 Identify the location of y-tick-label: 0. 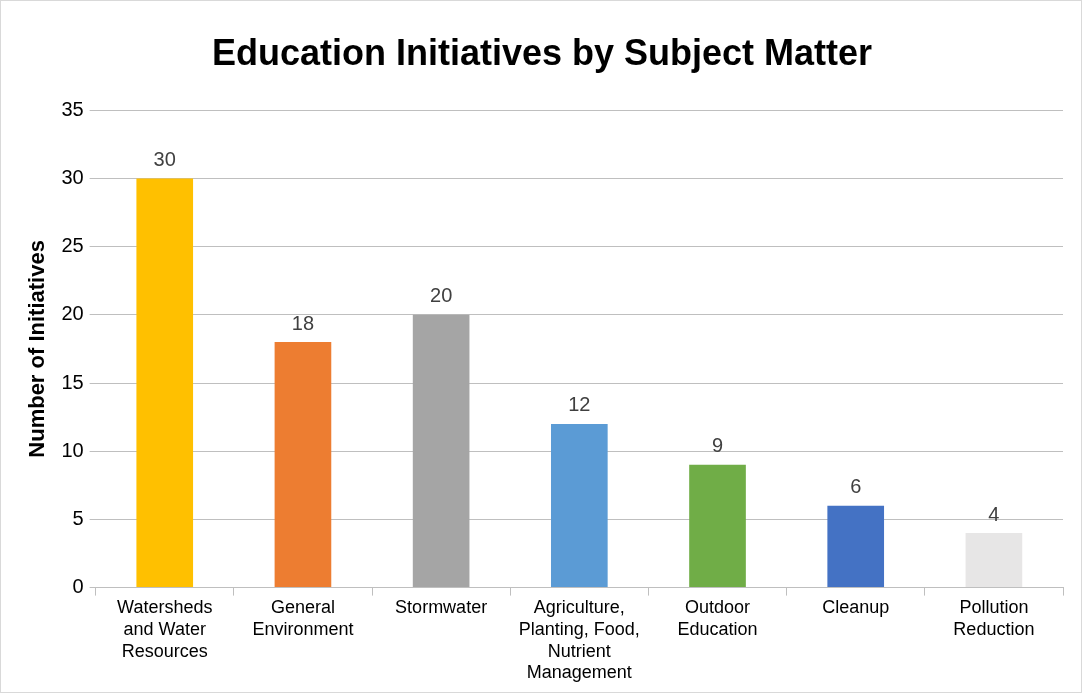
(78, 586).